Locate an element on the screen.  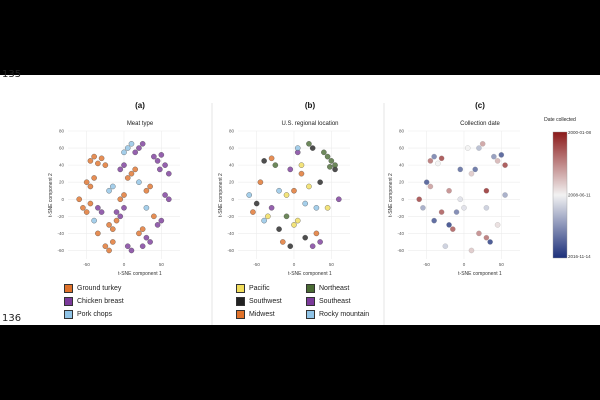
panel-letter: (b) is located at coordinates (310, 105).